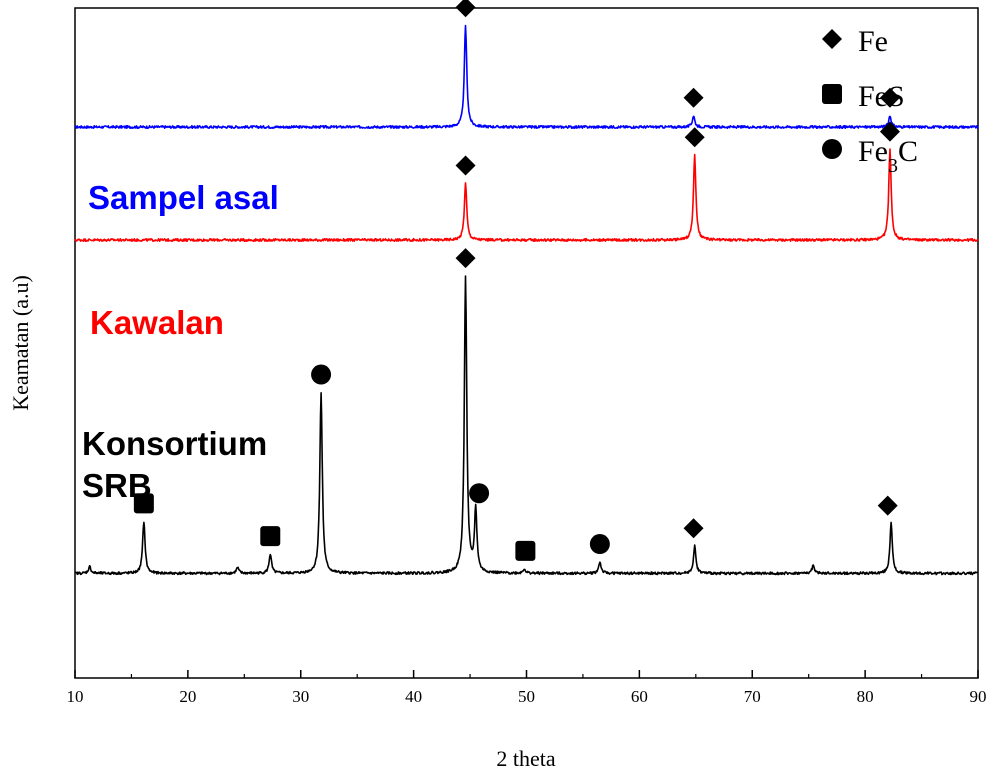 This screenshot has height=775, width=992. I want to click on x-tick-label-40: 40, so click(413, 696).